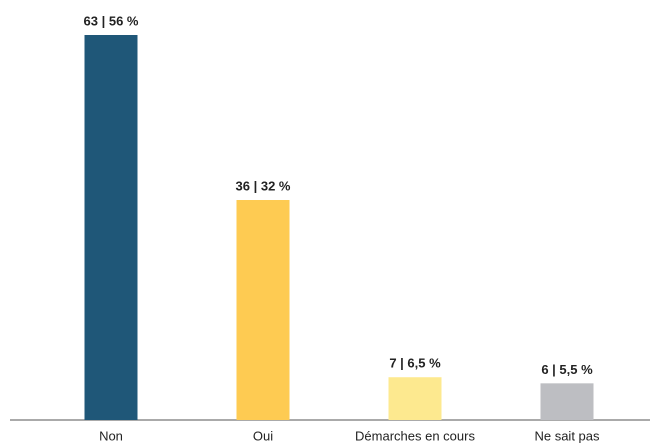 Image resolution: width=662 pixels, height=445 pixels. Describe the element at coordinates (111, 435) in the screenshot. I see `x-tick-label: Non` at that location.